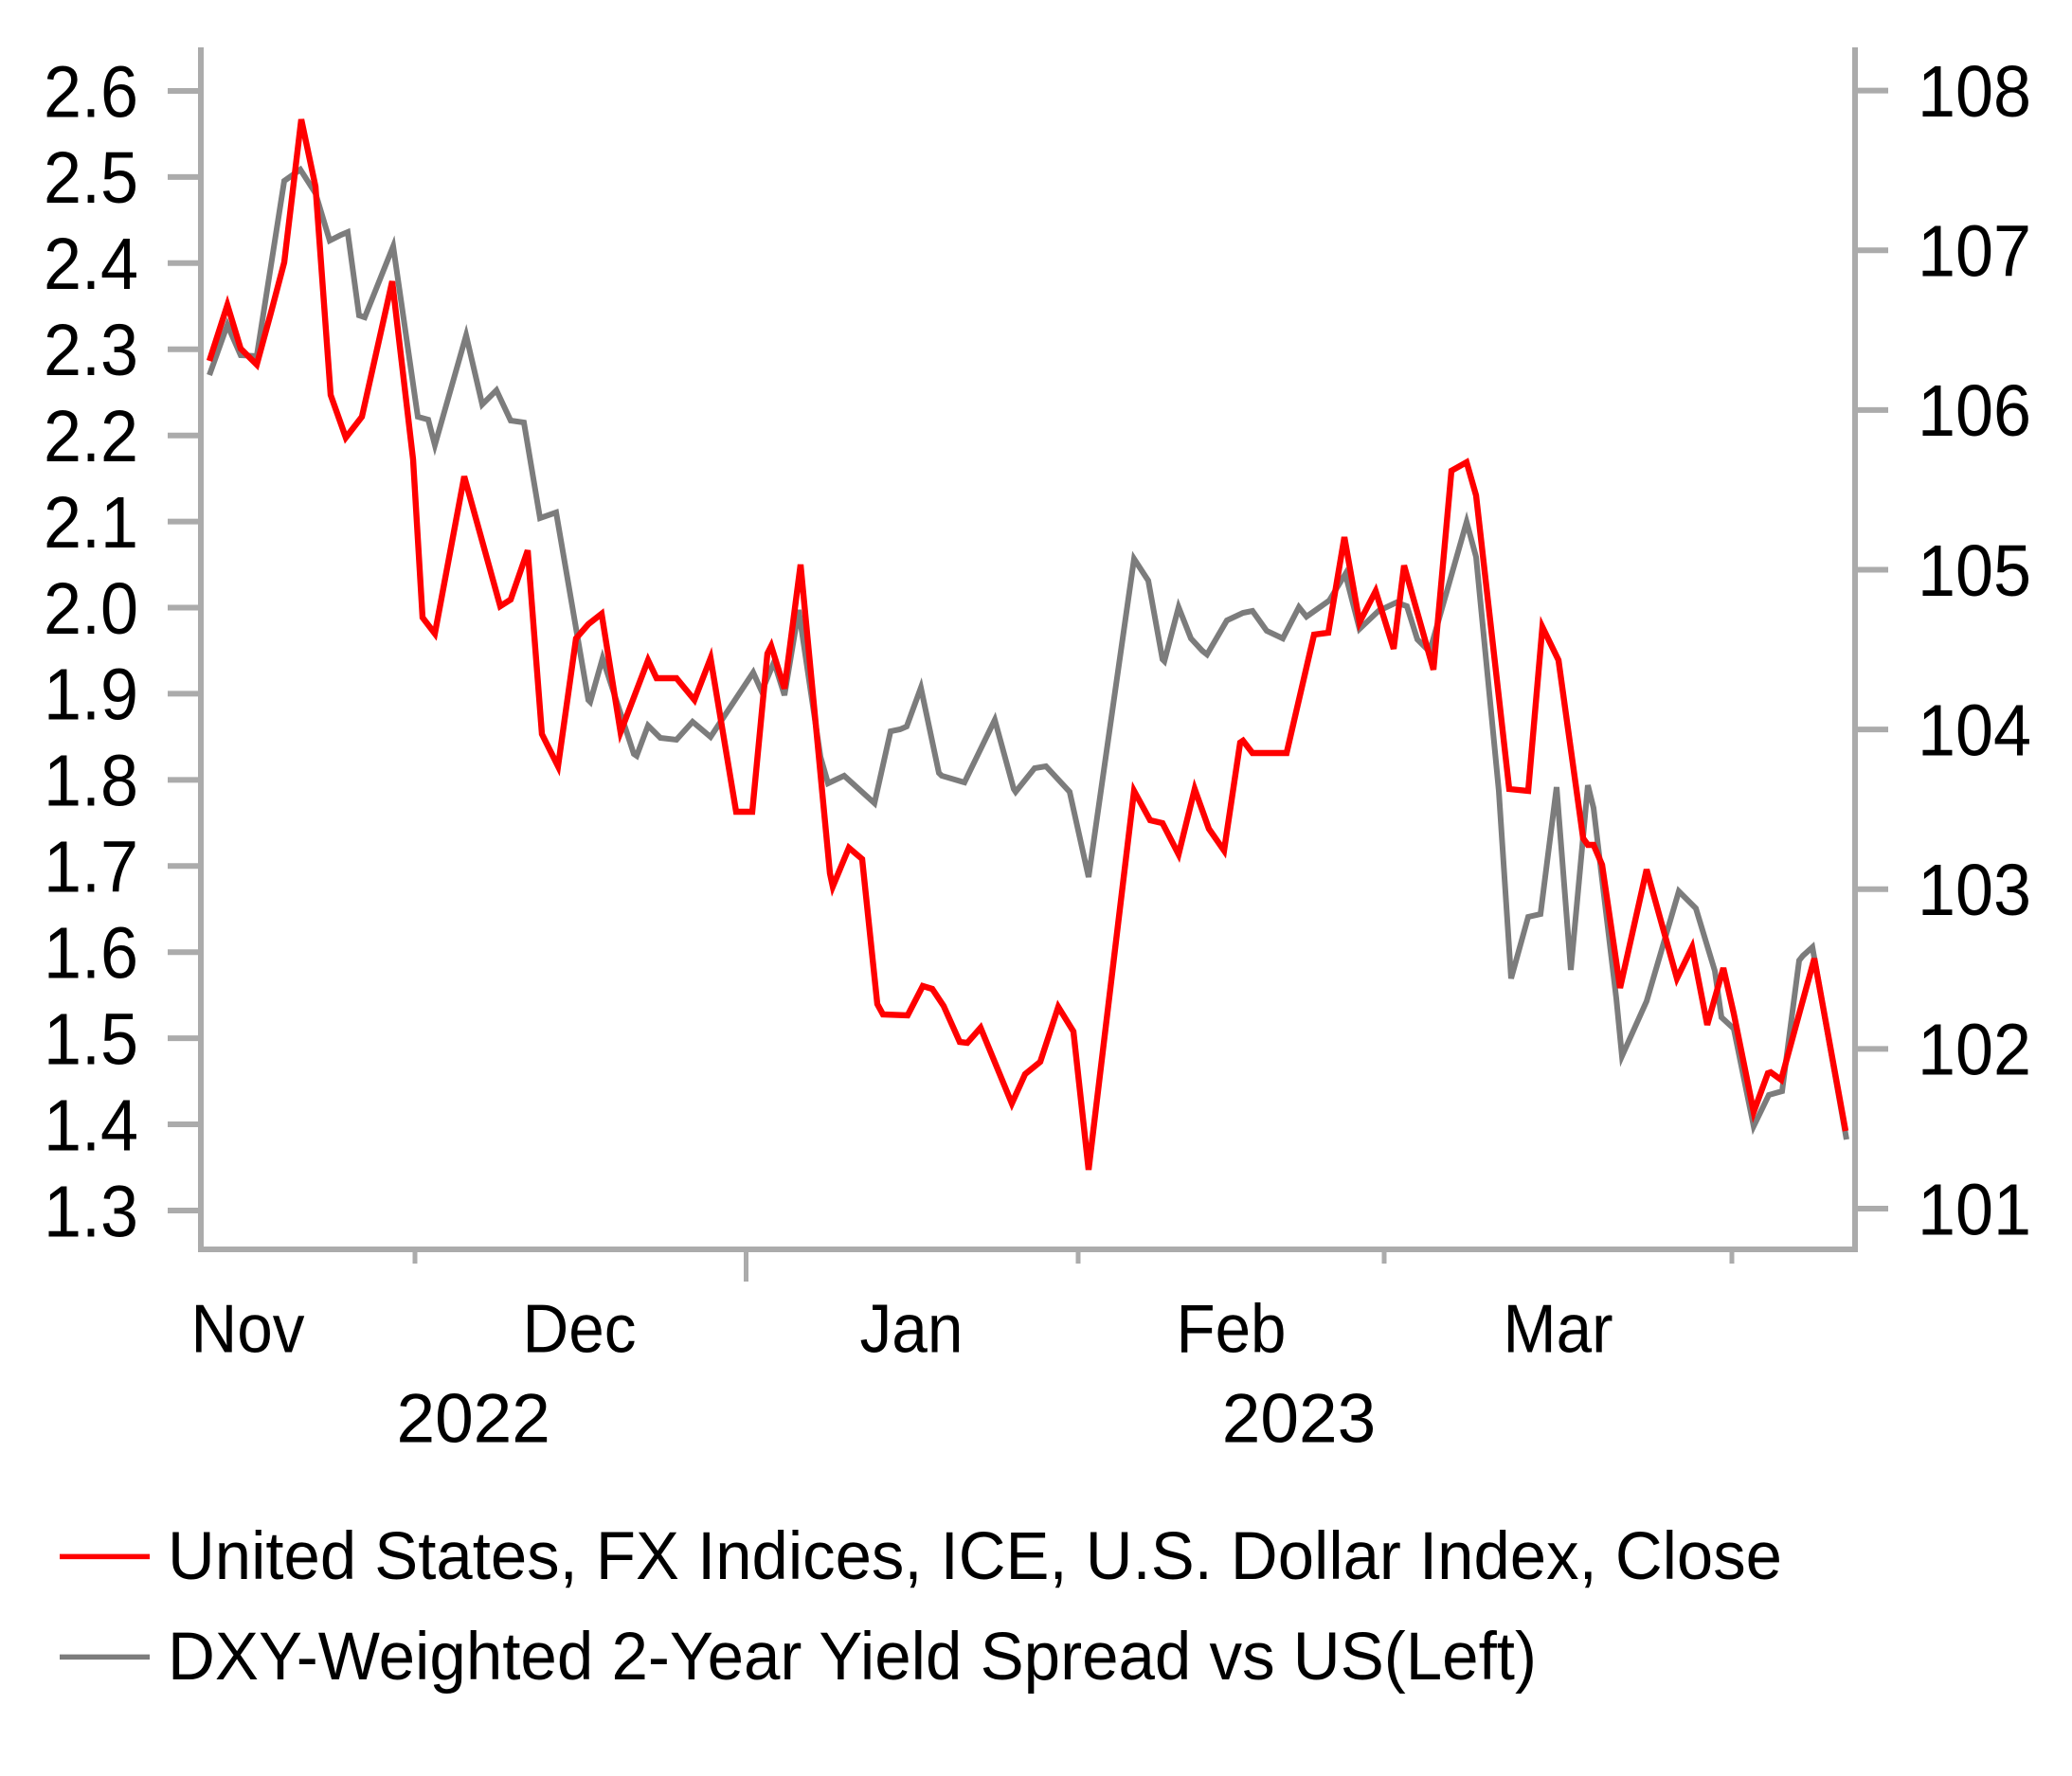 The height and width of the screenshot is (1776, 2072). I want to click on svg-text: 108, so click(1974, 92).